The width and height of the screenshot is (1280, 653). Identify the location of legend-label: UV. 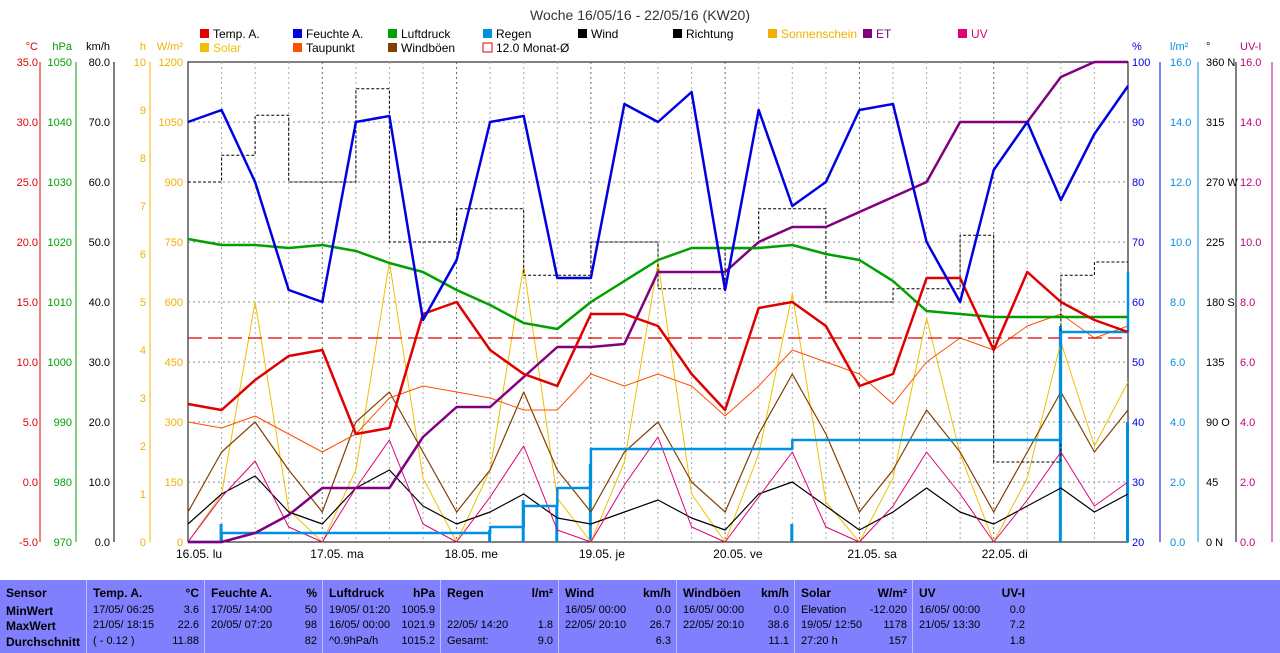
(979, 34).